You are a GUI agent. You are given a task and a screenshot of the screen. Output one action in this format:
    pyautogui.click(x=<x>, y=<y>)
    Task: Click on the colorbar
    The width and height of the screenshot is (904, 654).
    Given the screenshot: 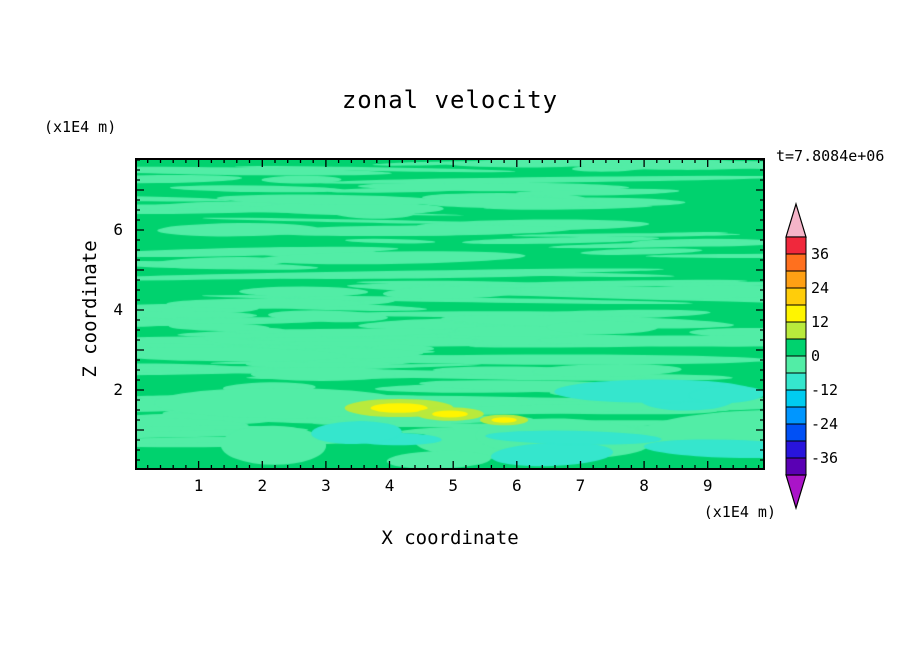 What is the action you would take?
    pyautogui.click(x=796, y=356)
    